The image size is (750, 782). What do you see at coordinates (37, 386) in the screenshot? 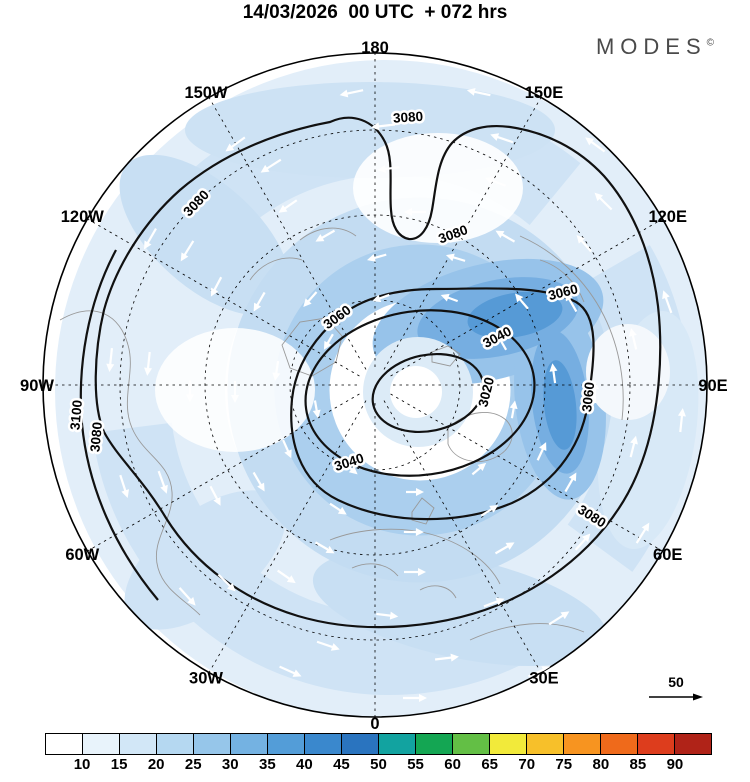
I see `longitude-label-90W: 90W` at bounding box center [37, 386].